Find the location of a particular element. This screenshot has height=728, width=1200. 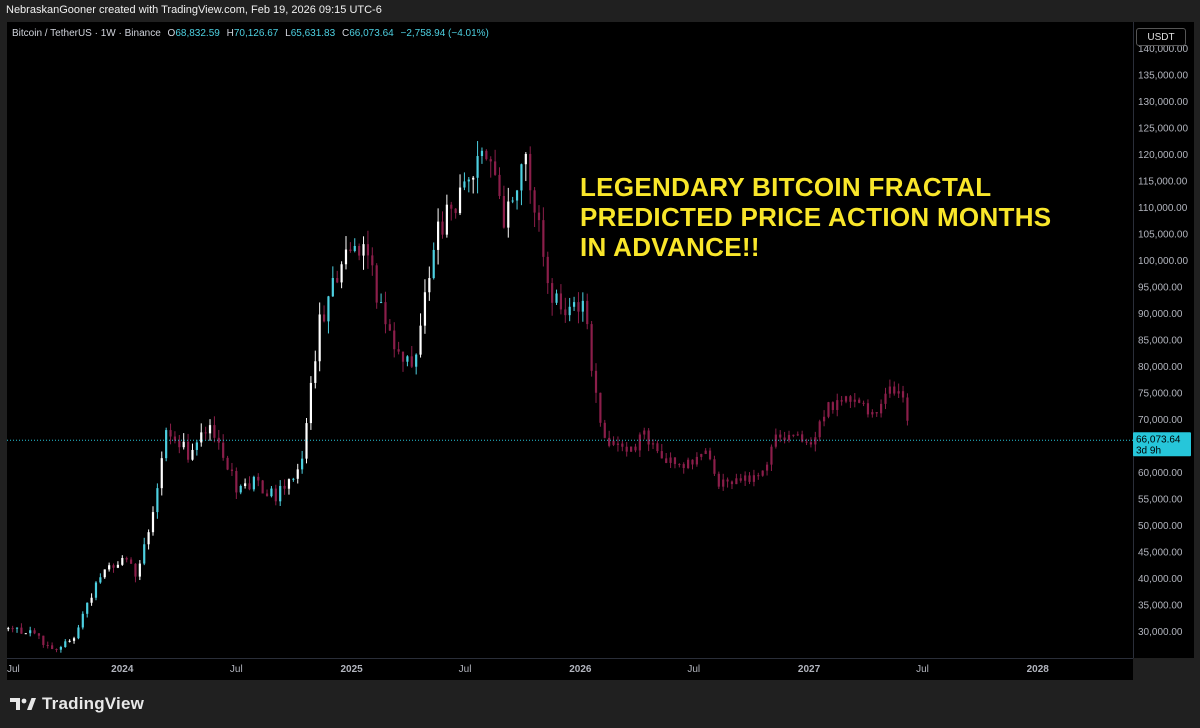

price-tick-label: 30,000.00 is located at coordinates (1160, 632).